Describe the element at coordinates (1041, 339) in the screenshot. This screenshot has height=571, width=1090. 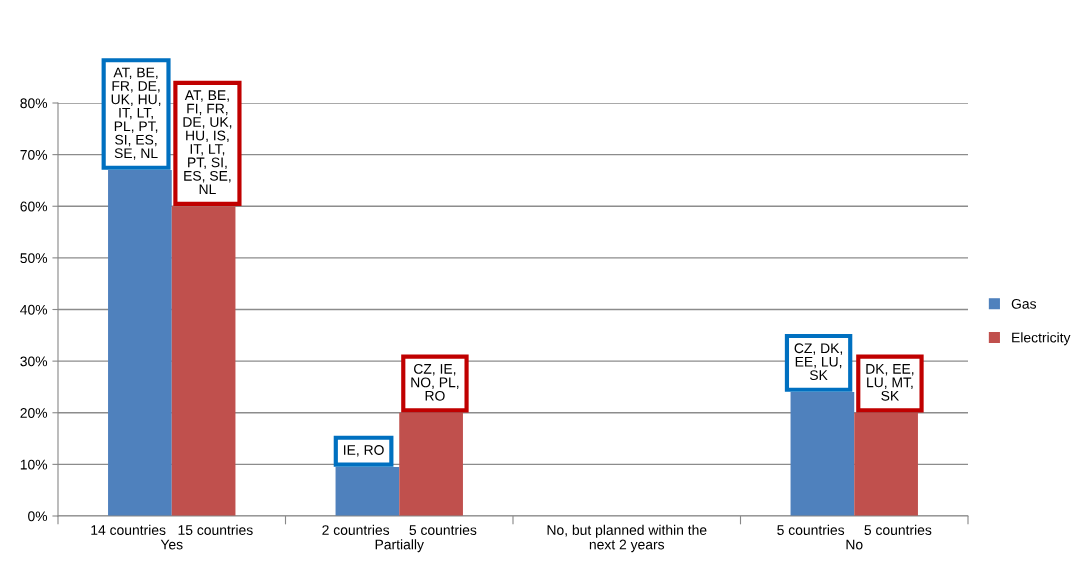
I see `legend-label: Electricity` at that location.